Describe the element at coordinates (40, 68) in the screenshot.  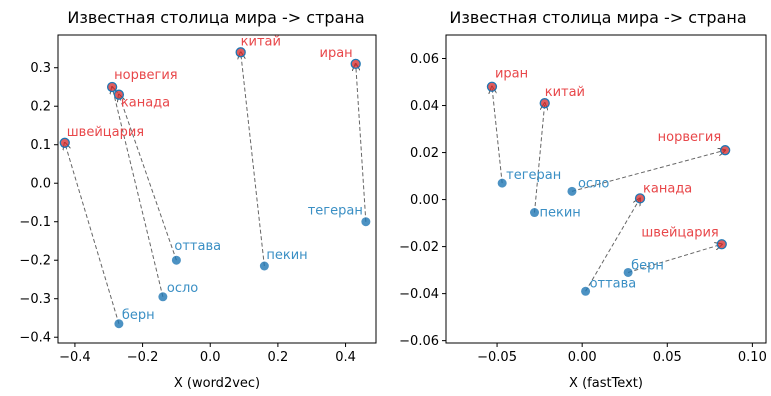
I see `y-tick-label: 0.3` at that location.